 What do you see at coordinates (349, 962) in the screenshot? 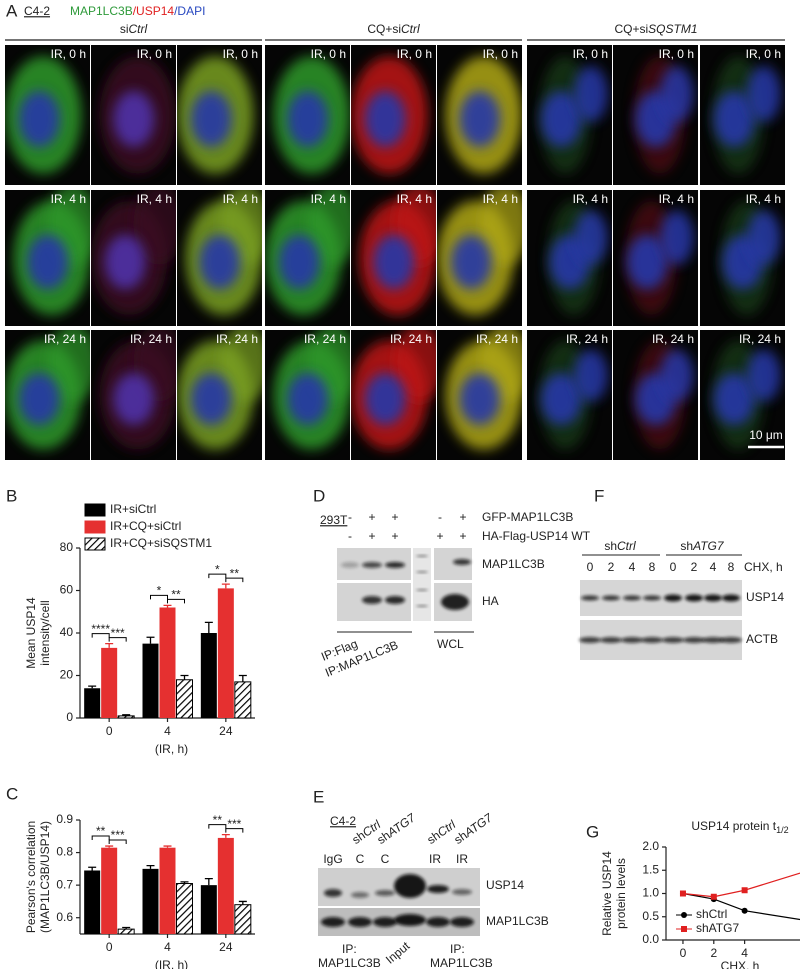
I see `ip-label: MAP1LC3B` at bounding box center [349, 962].